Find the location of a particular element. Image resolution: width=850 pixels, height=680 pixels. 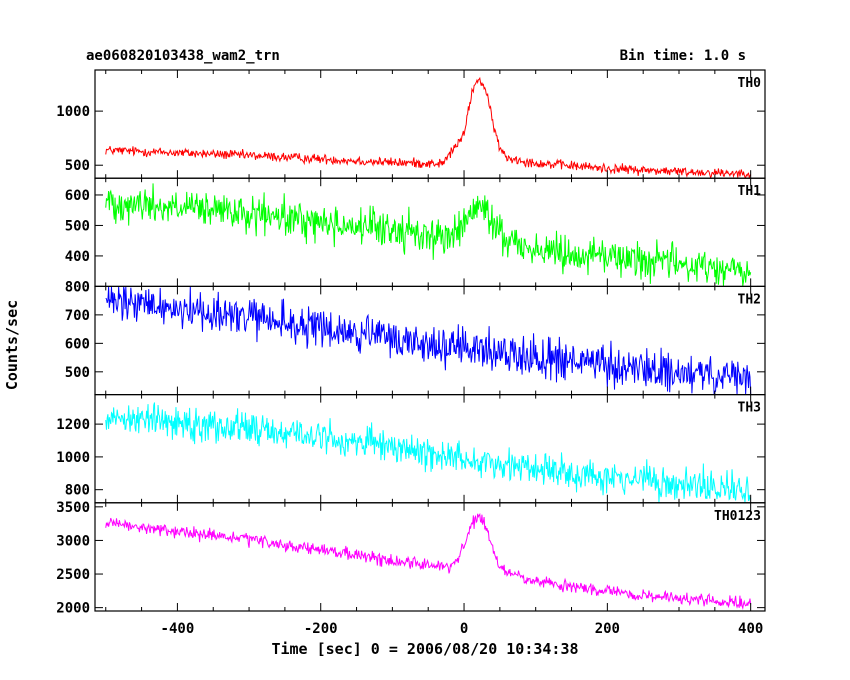

series-line-th0123 is located at coordinates (428, 561).